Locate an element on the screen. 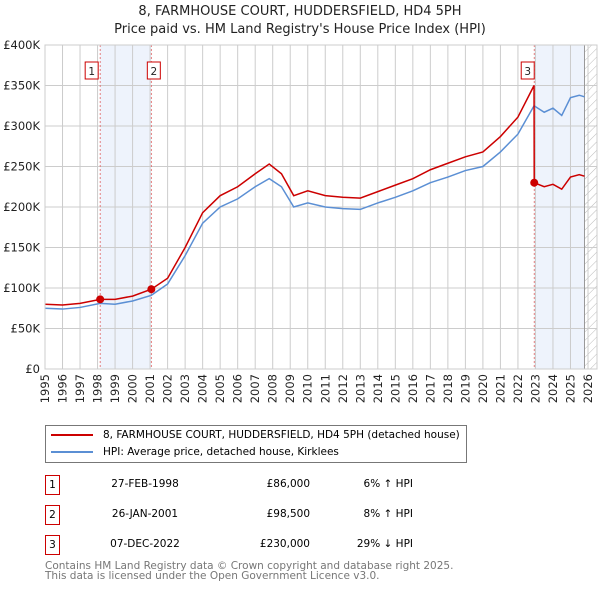 The height and width of the screenshot is (590, 600). x-tick-label: 2006 is located at coordinates (238, 388).